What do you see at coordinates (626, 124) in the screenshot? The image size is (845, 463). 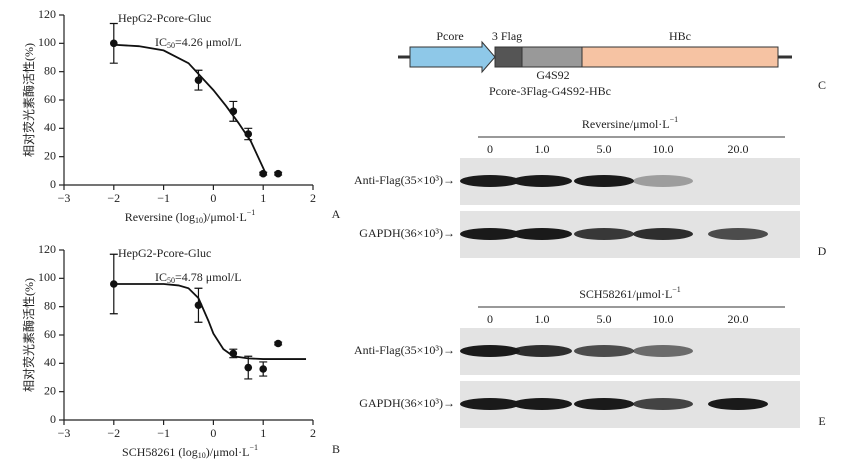 I see `blot-header-part: Reversine/μmol·L` at bounding box center [626, 124].